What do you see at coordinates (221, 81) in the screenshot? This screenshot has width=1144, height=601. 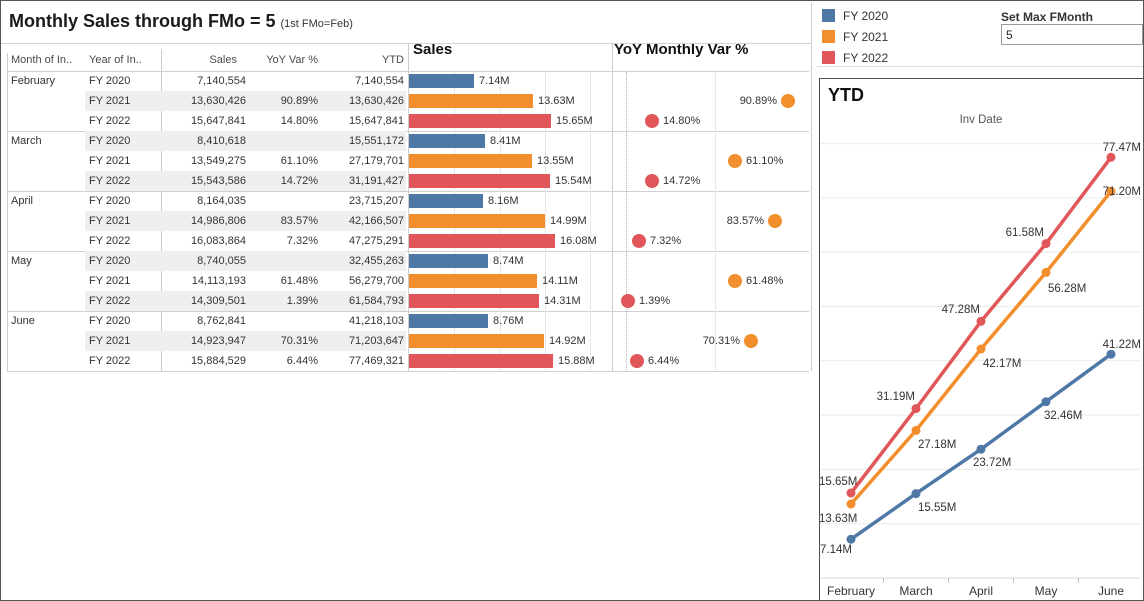 I see `cell-sales: 7,140,554` at bounding box center [221, 81].